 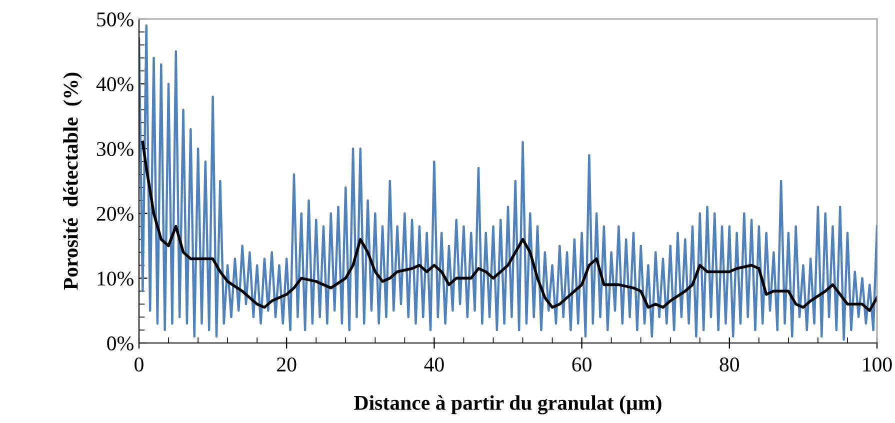 I want to click on x-axis-title: Distance à partir du granulat (µm), so click(x=508, y=404).